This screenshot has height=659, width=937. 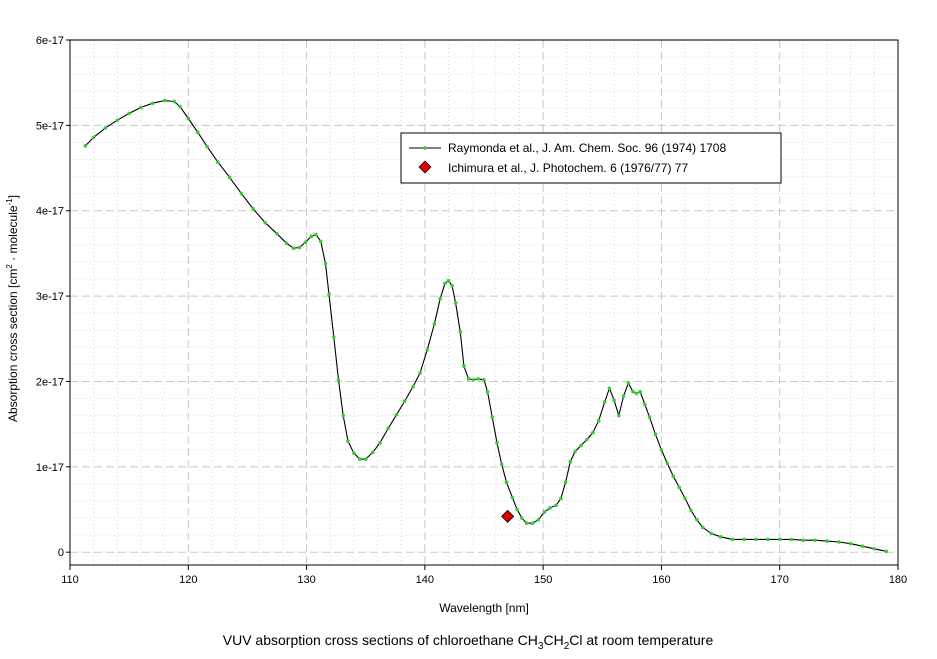 What do you see at coordinates (541, 646) in the screenshot?
I see `caption-sub-3: 3` at bounding box center [541, 646].